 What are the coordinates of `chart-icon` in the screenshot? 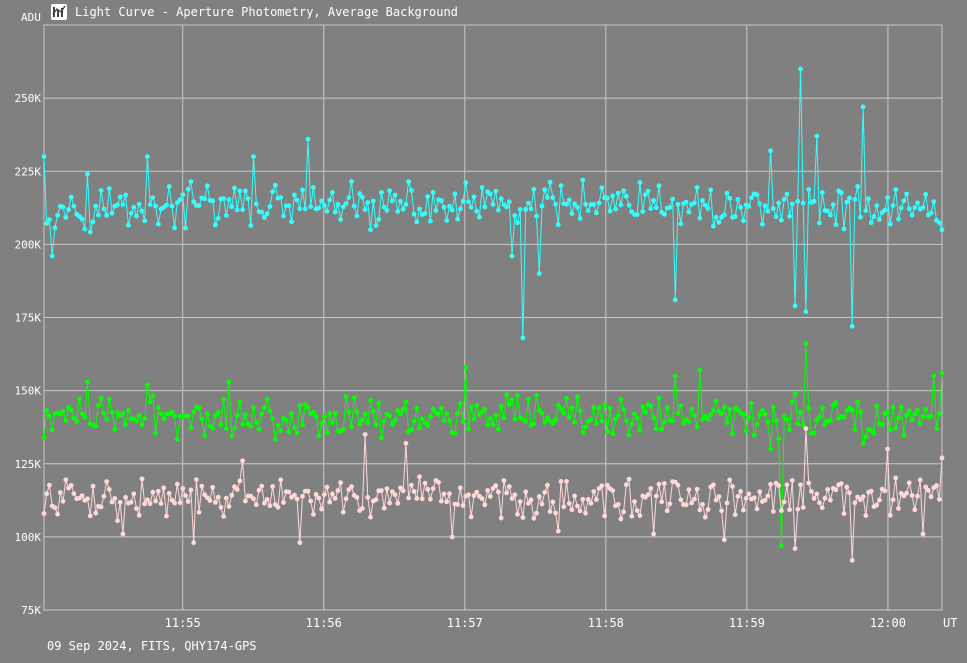 It's located at (59, 12).